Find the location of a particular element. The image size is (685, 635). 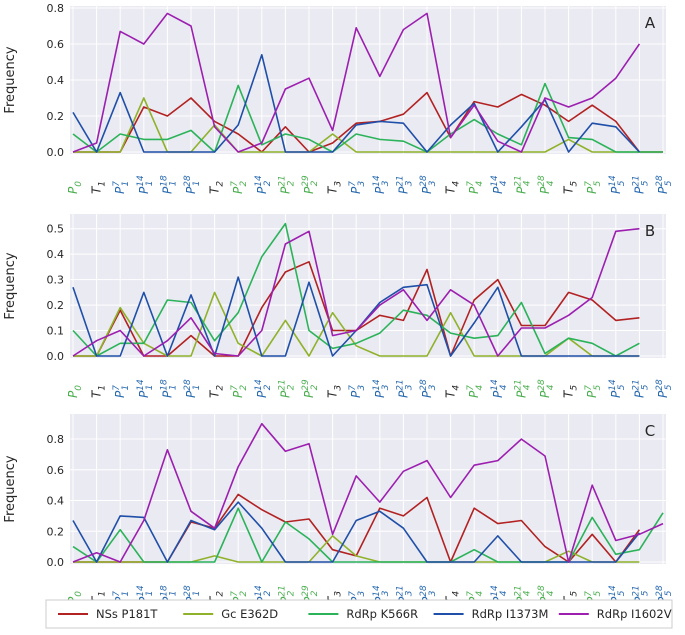

legend-label: NSs P181T is located at coordinates (127, 614).